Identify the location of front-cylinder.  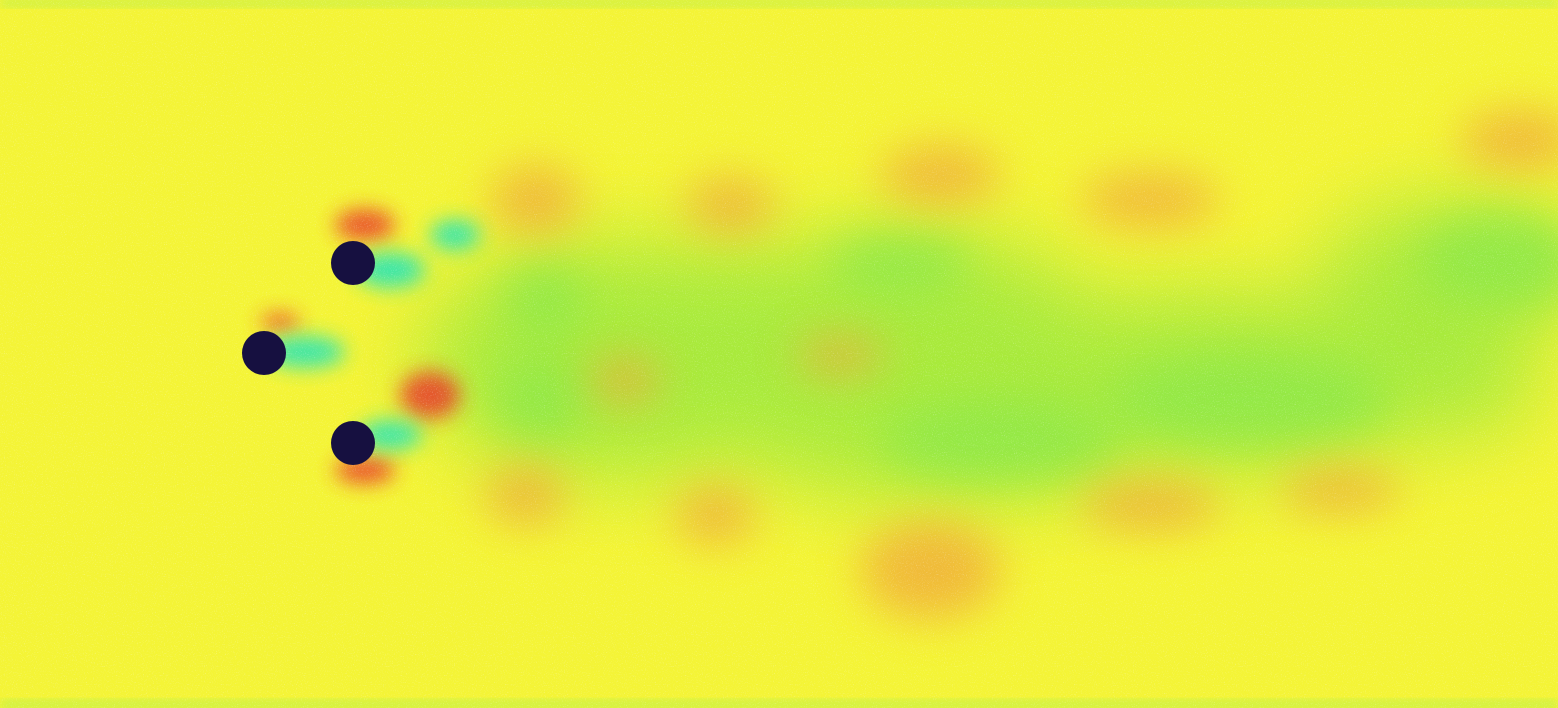
(264, 353).